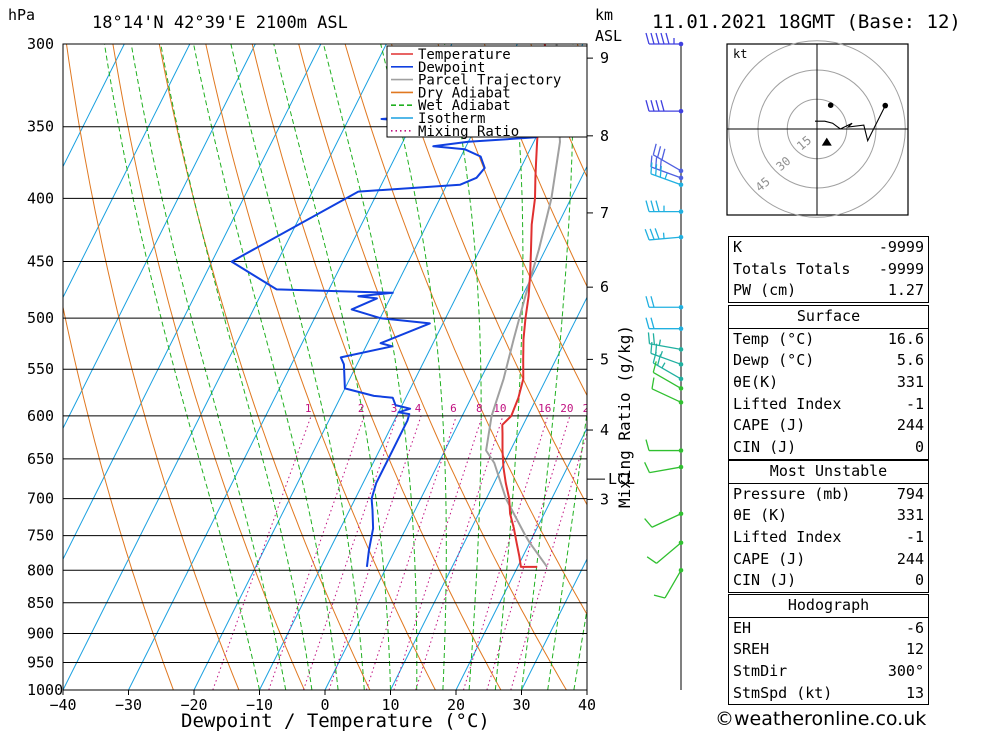 Image resolution: width=1000 pixels, height=733 pixels. Describe the element at coordinates (828, 339) in the screenshot. I see `surface-temp-row: Temp (°C) 16.6` at that location.